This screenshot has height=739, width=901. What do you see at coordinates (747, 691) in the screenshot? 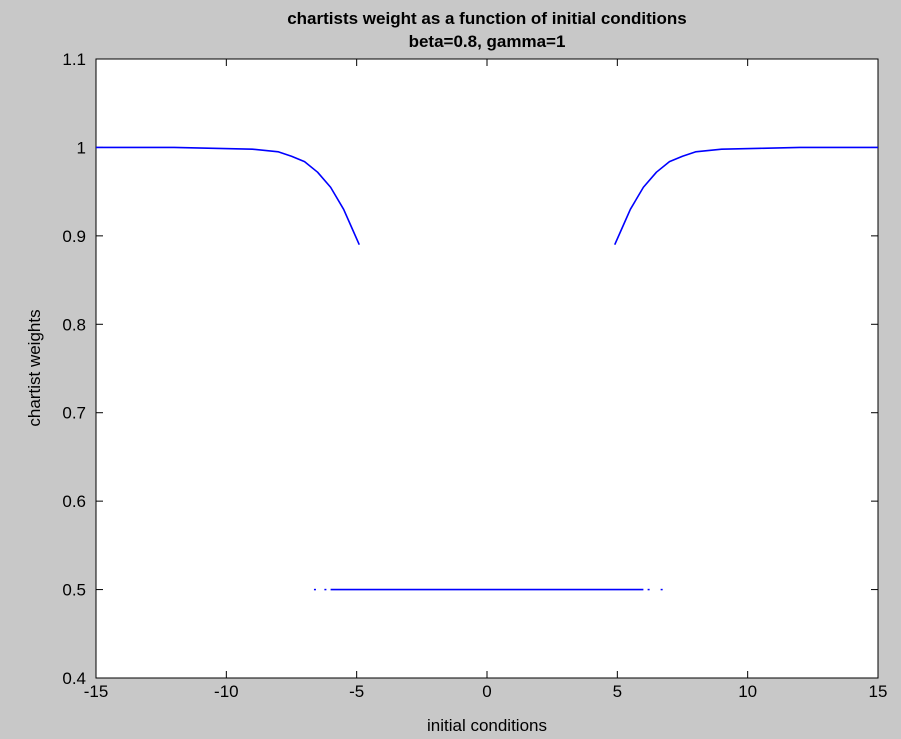
I see `x-tick-label: 10` at bounding box center [747, 691].